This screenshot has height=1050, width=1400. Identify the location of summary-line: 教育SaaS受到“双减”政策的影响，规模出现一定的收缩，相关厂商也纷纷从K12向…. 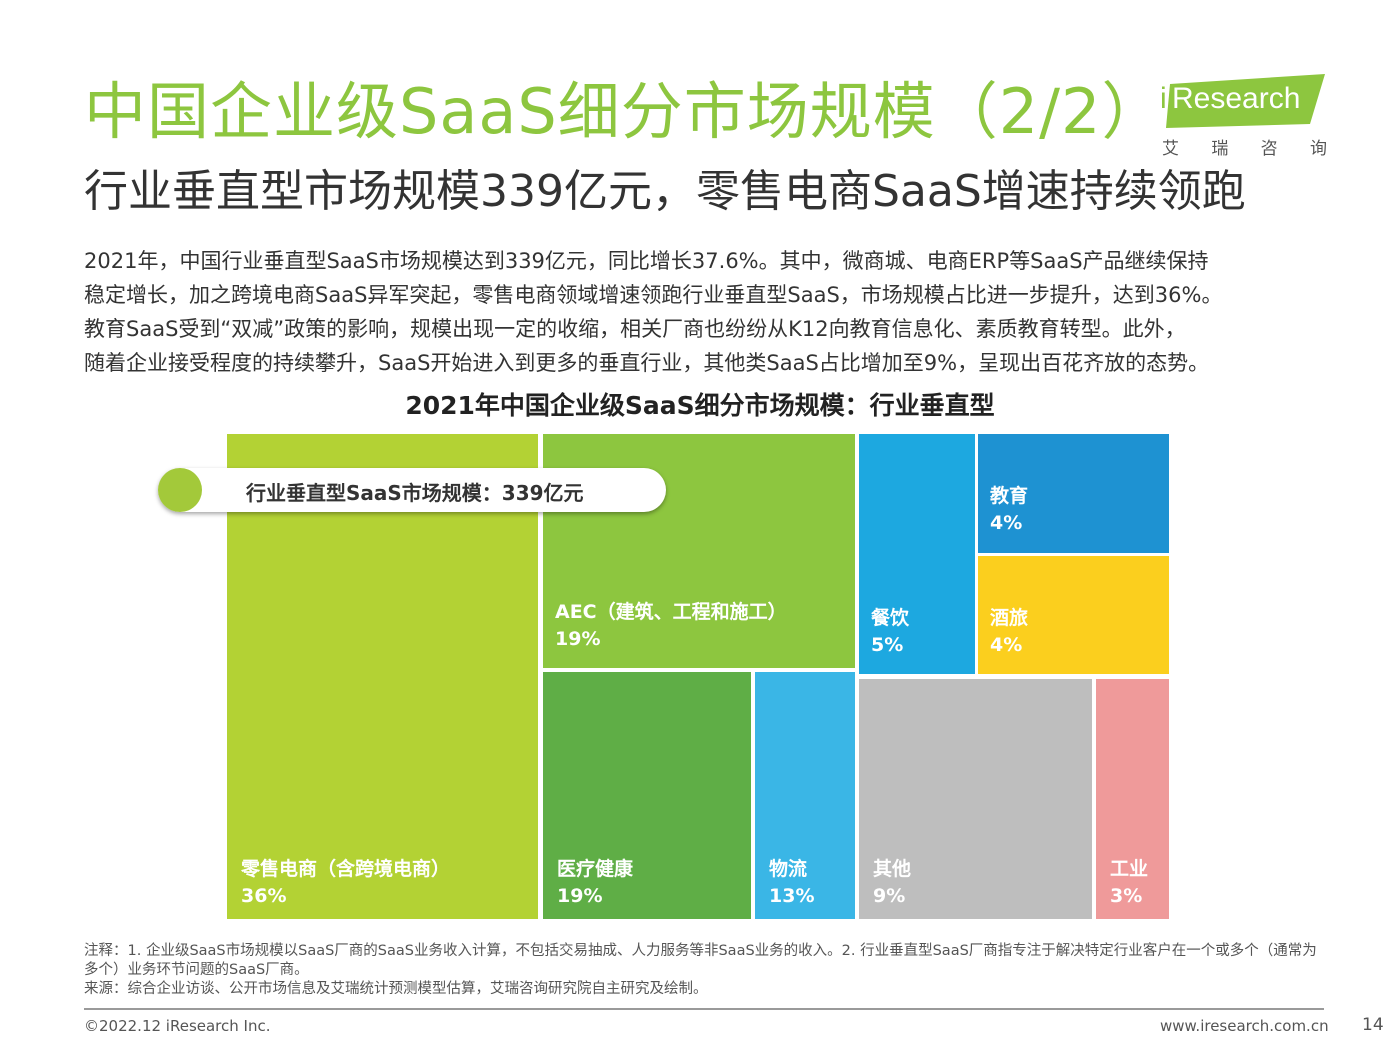
(635, 329).